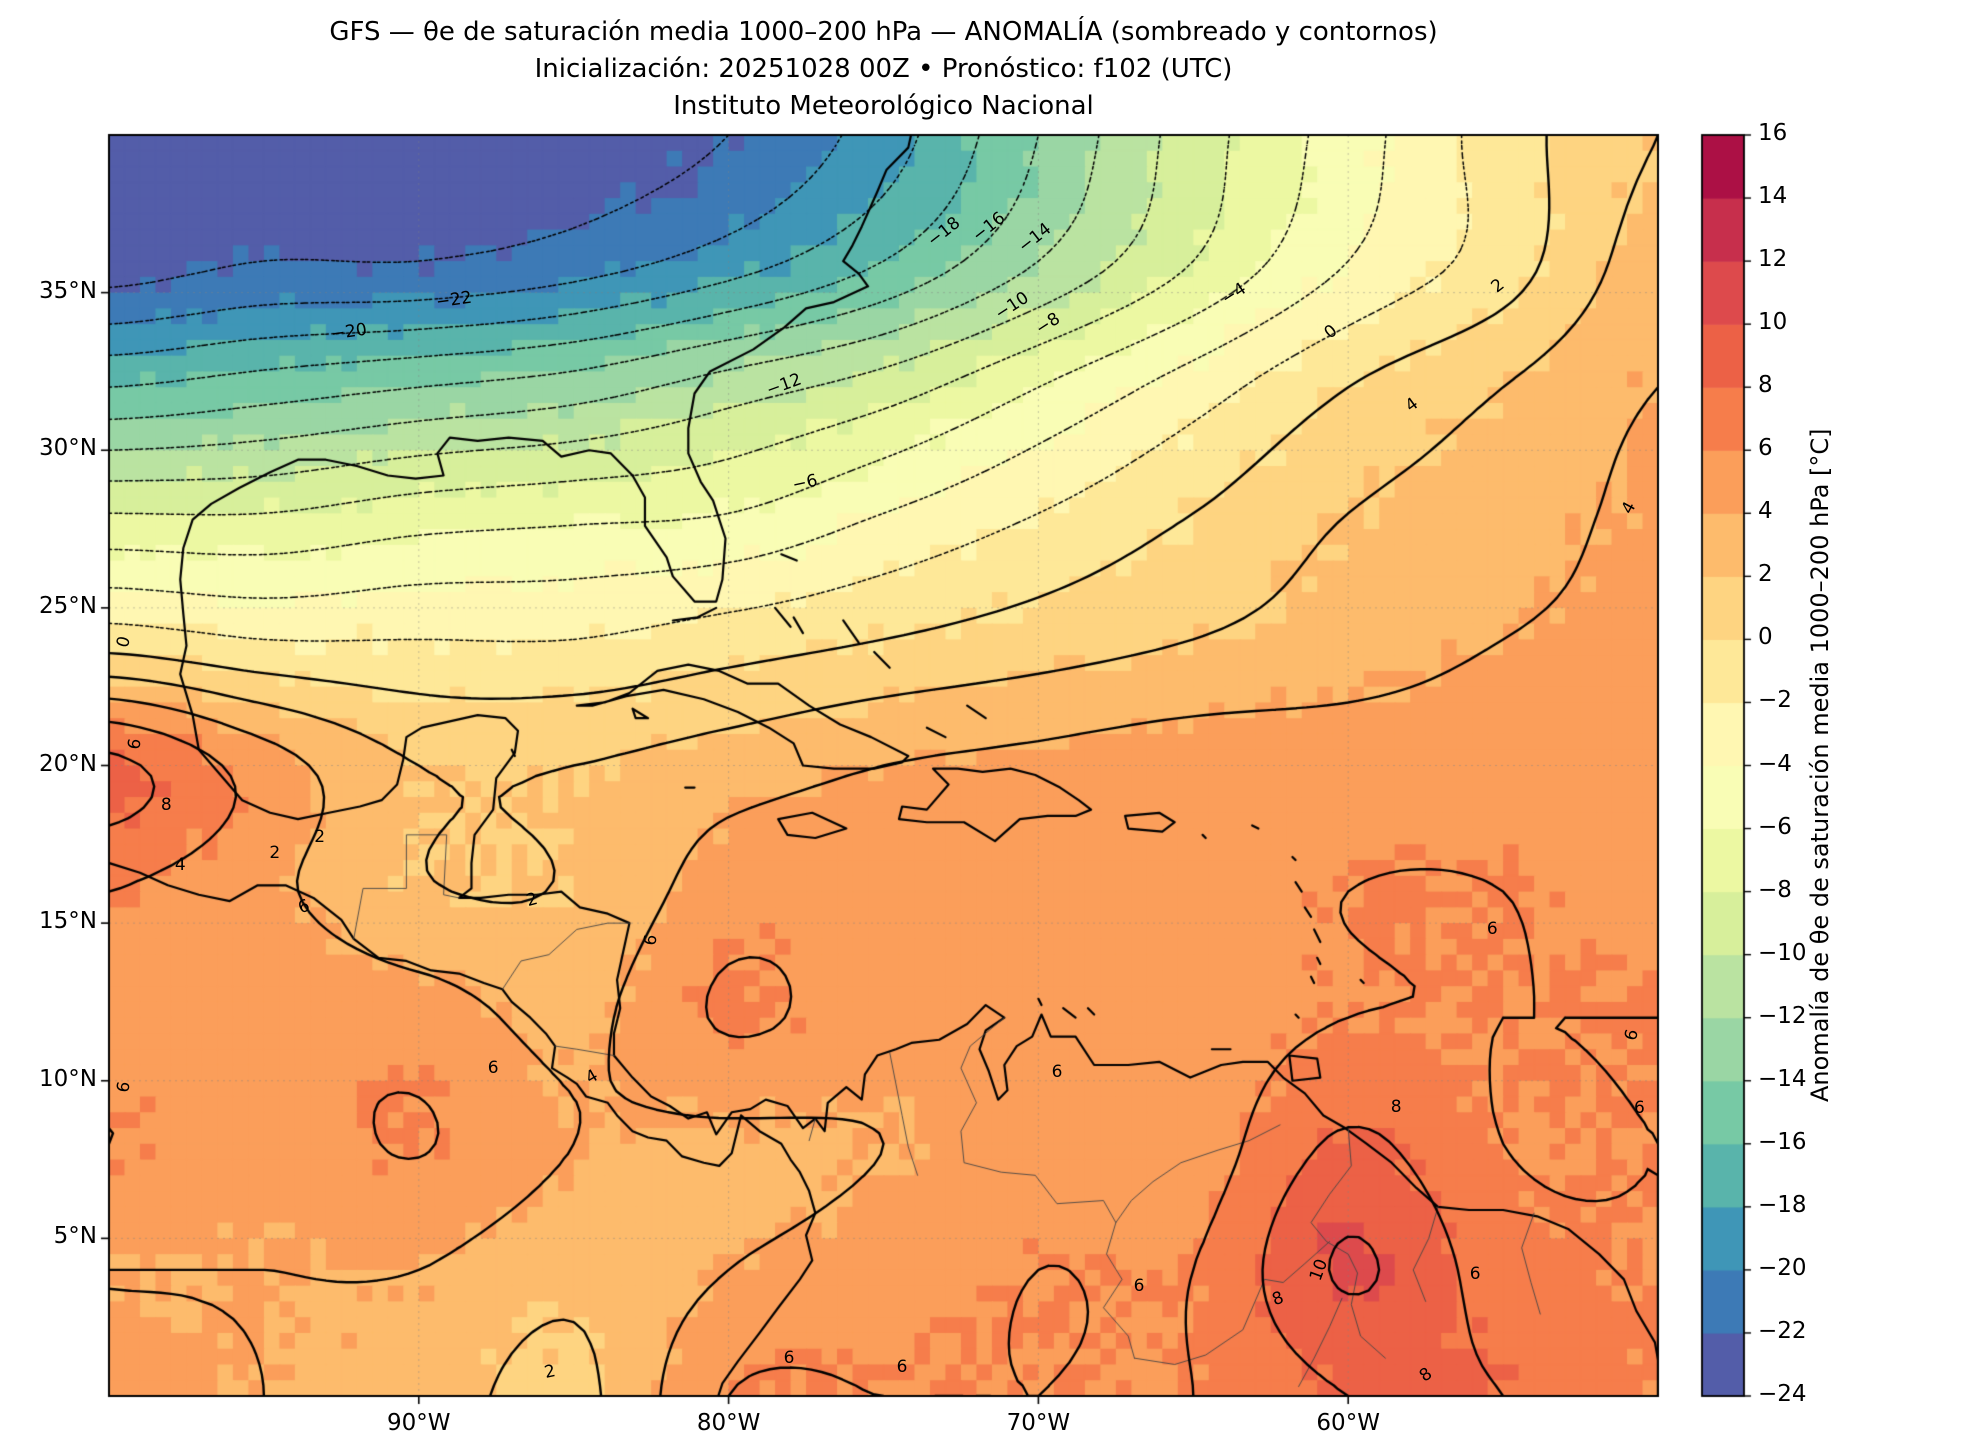 The height and width of the screenshot is (1440, 1980). Describe the element at coordinates (1773, 322) in the screenshot. I see `colorbar-tick-label: 10` at that location.